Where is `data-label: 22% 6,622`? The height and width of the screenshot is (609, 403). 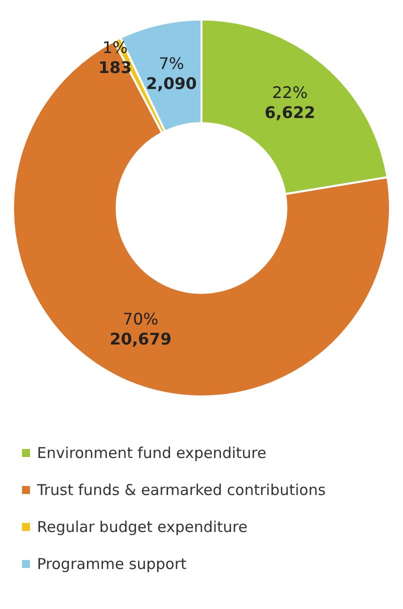 data-label: 22% 6,622 is located at coordinates (290, 102).